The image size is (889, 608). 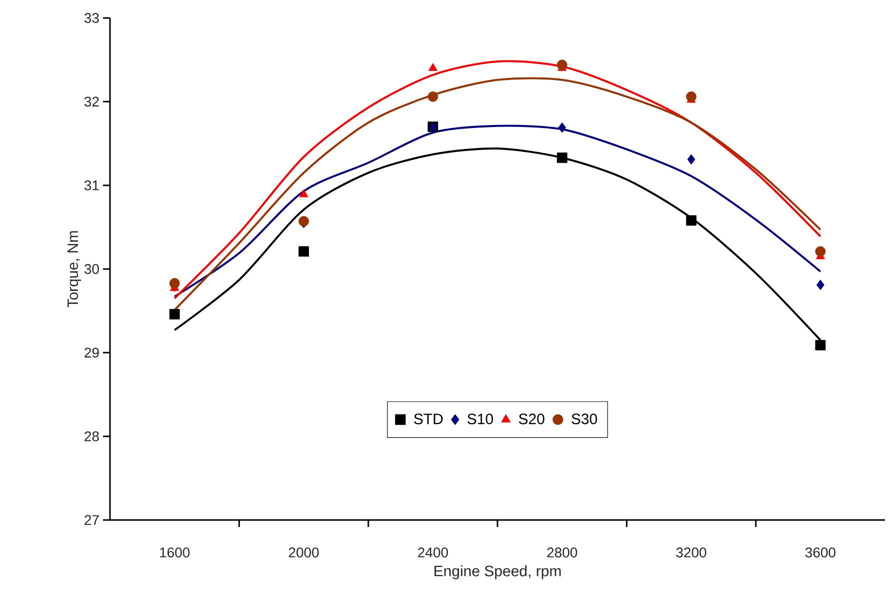 I want to click on legend-label: S10, so click(x=480, y=419).